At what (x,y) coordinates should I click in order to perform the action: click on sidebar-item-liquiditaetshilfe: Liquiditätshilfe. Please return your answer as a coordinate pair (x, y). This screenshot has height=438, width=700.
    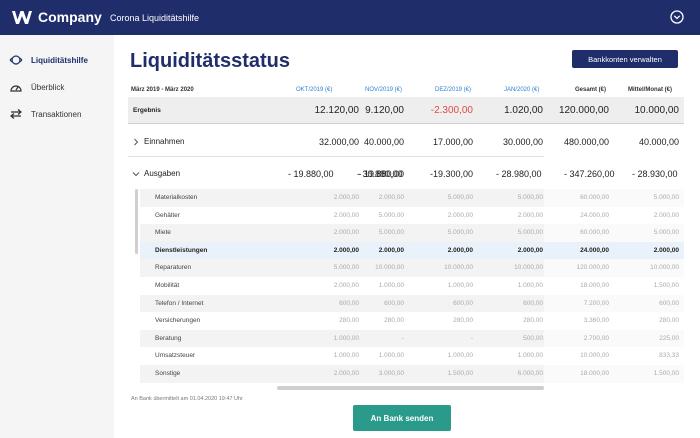
    Looking at the image, I should click on (48, 60).